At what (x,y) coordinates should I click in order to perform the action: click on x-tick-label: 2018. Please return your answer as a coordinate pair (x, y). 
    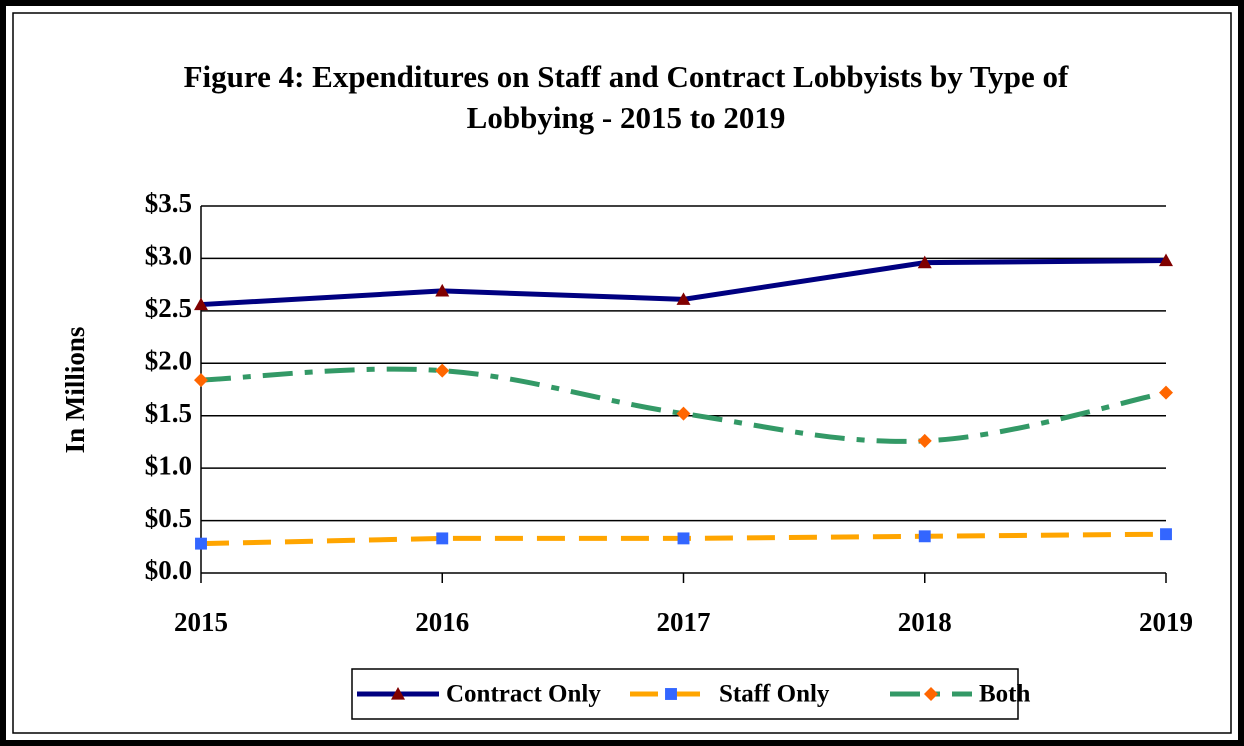
    Looking at the image, I should click on (925, 622).